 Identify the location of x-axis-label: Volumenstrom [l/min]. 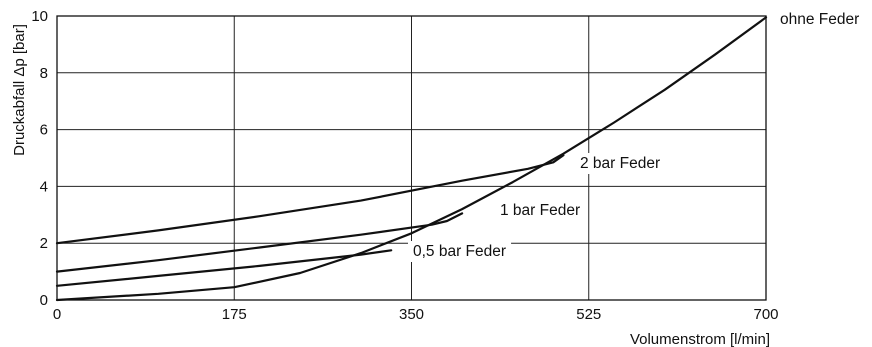
(700, 339).